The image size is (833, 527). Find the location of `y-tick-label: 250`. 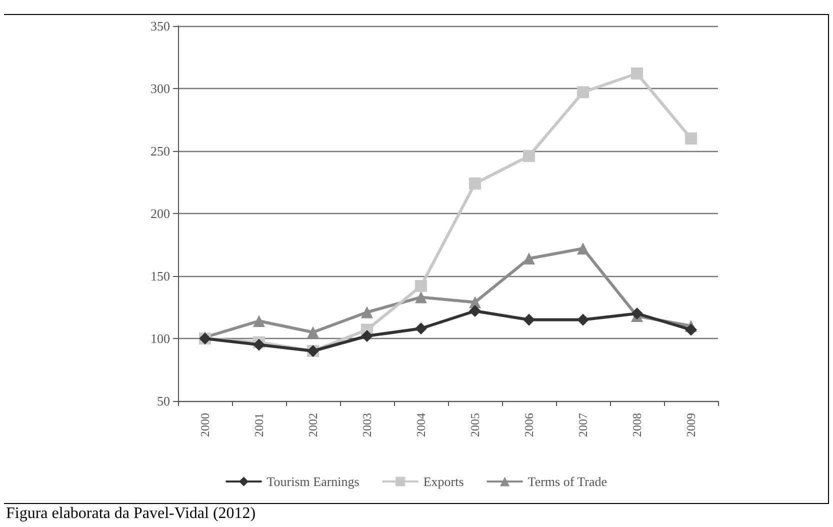

y-tick-label: 250 is located at coordinates (160, 151).